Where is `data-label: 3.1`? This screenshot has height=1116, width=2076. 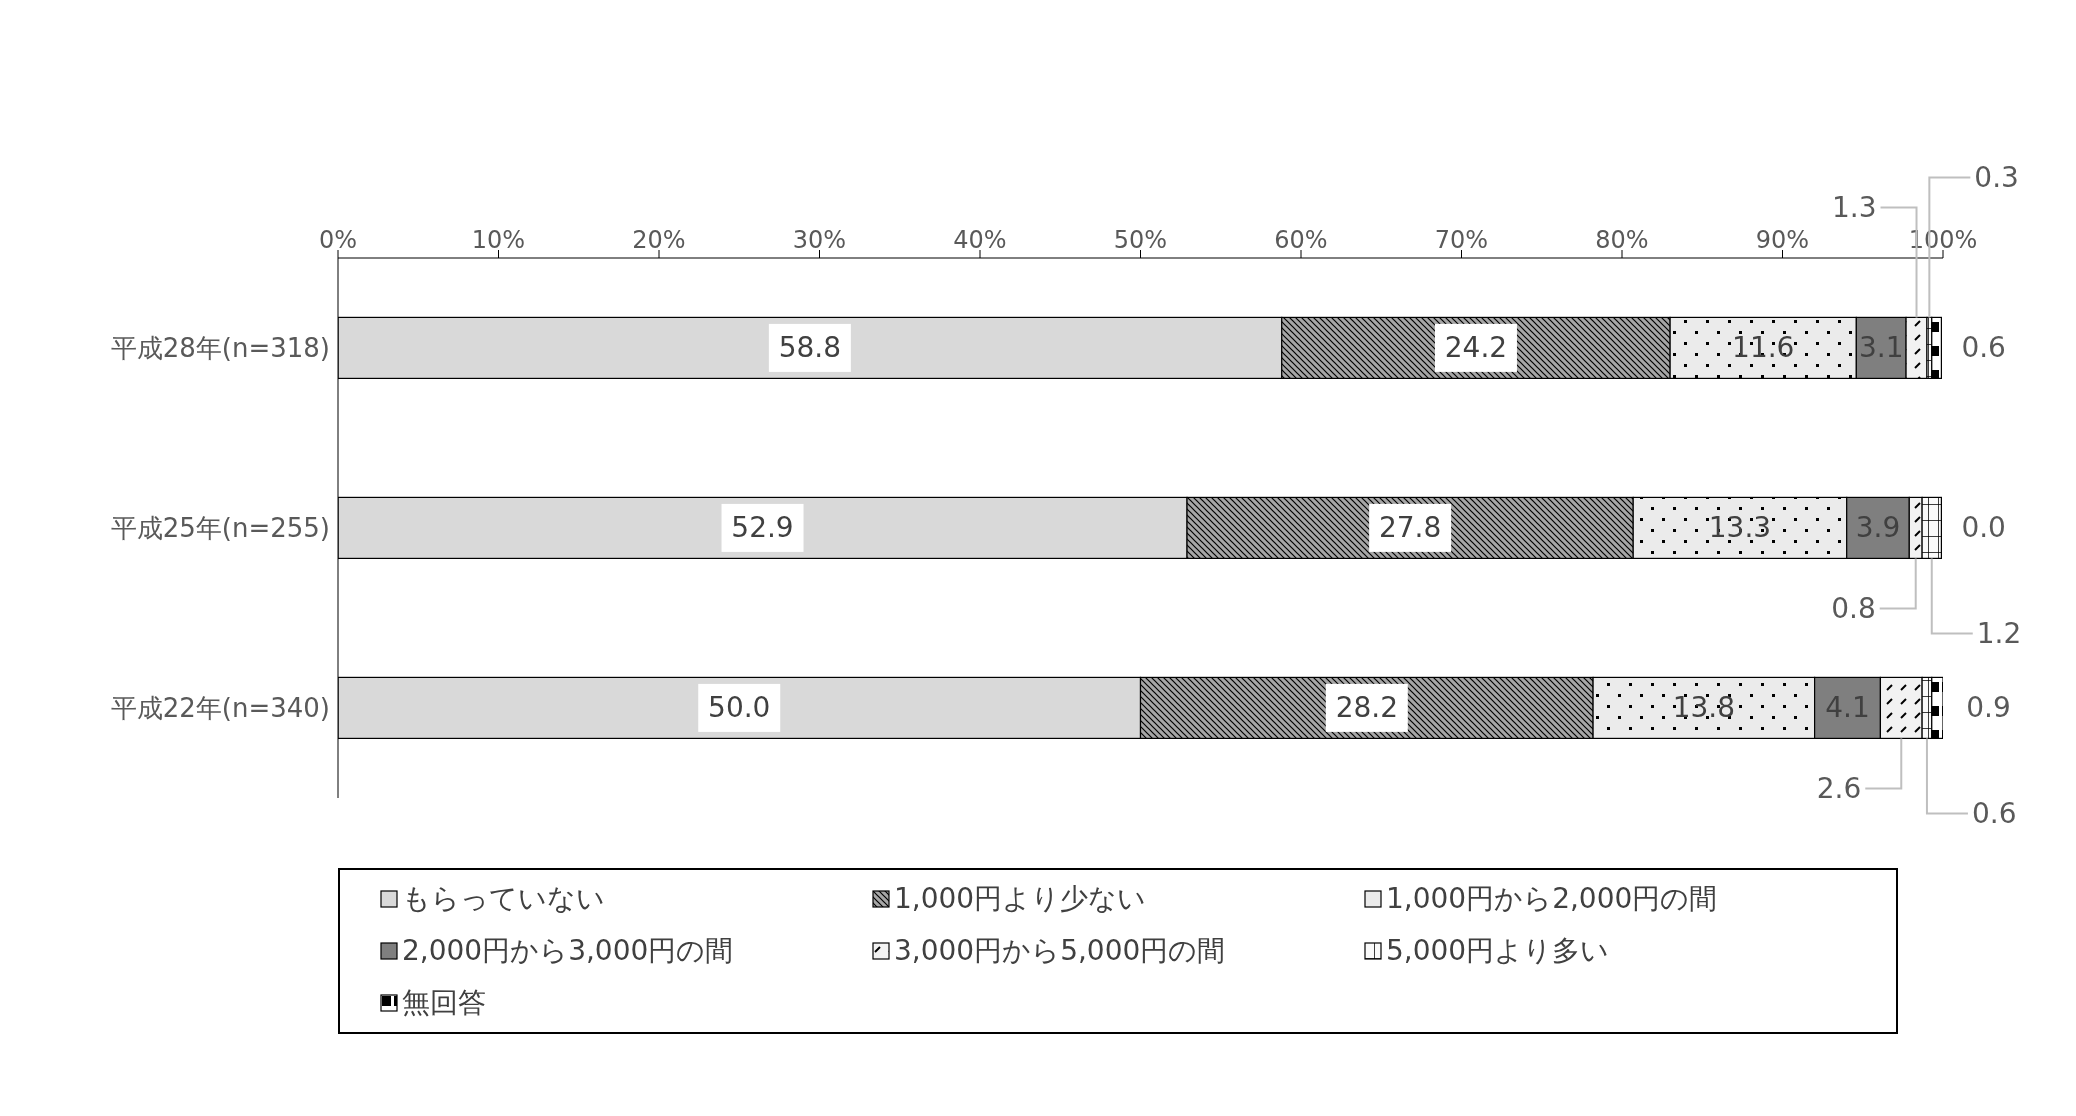
data-label: 3.1 is located at coordinates (1881, 348).